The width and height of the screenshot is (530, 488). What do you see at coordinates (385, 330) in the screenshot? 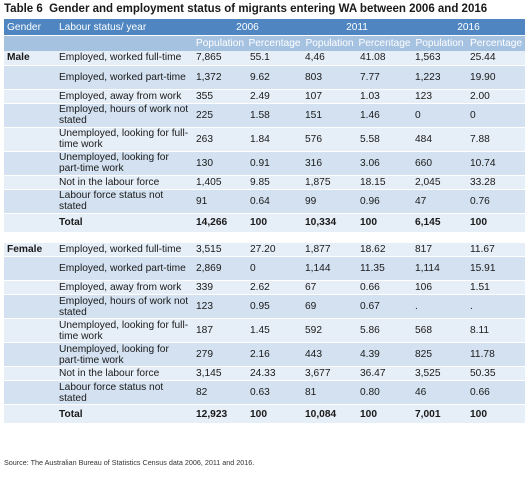
I see `percentage-cell: 5.86` at bounding box center [385, 330].